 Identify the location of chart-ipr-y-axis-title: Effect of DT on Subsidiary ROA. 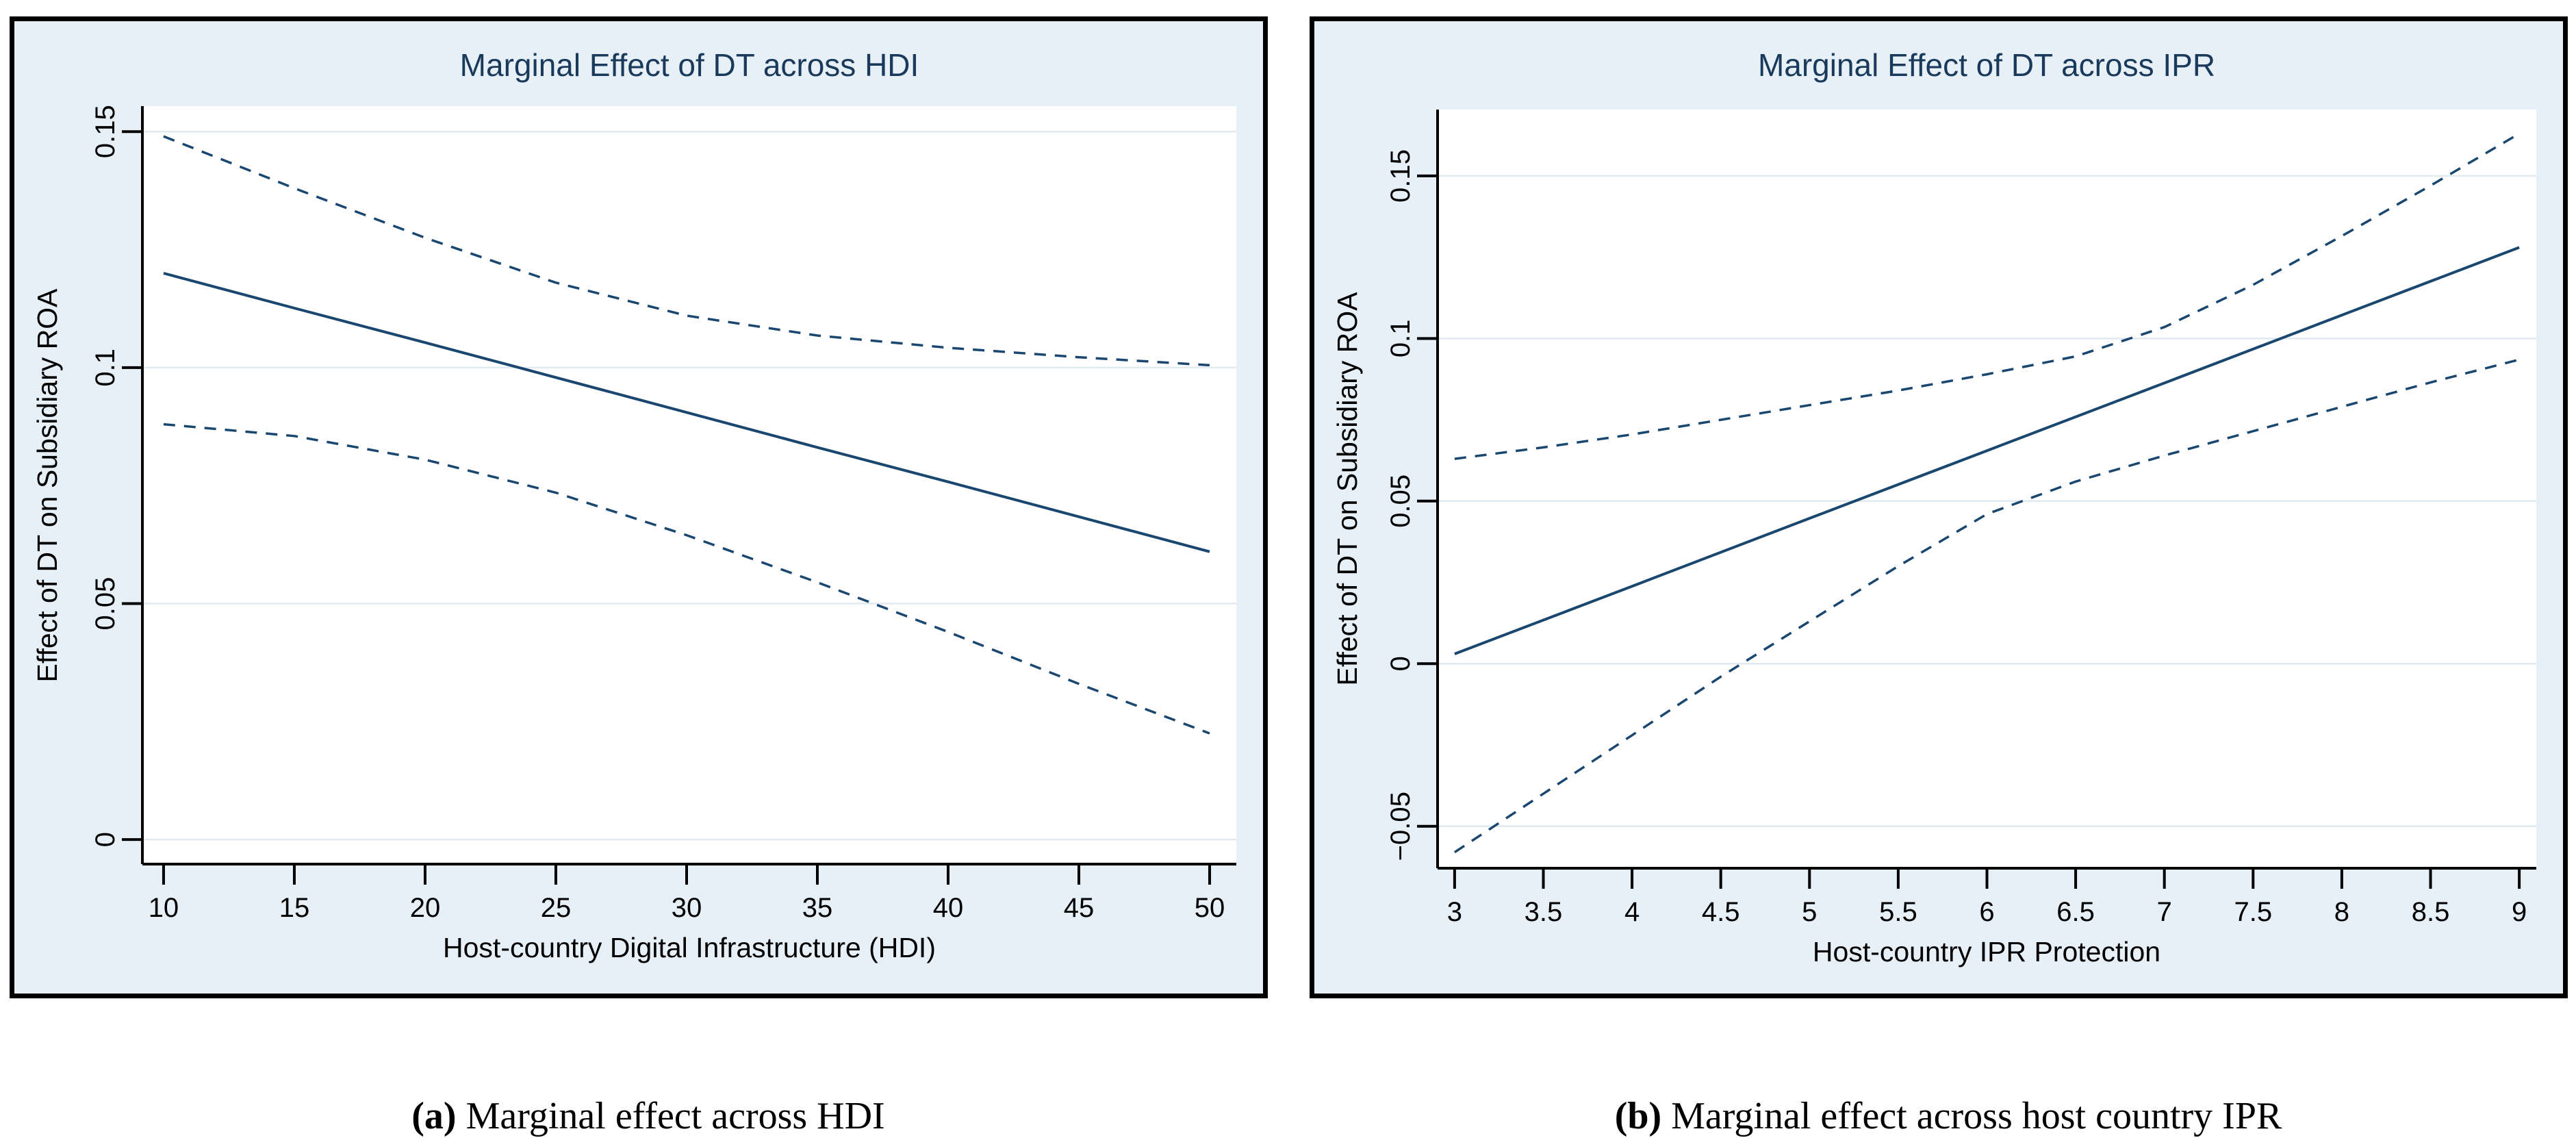
(1347, 489).